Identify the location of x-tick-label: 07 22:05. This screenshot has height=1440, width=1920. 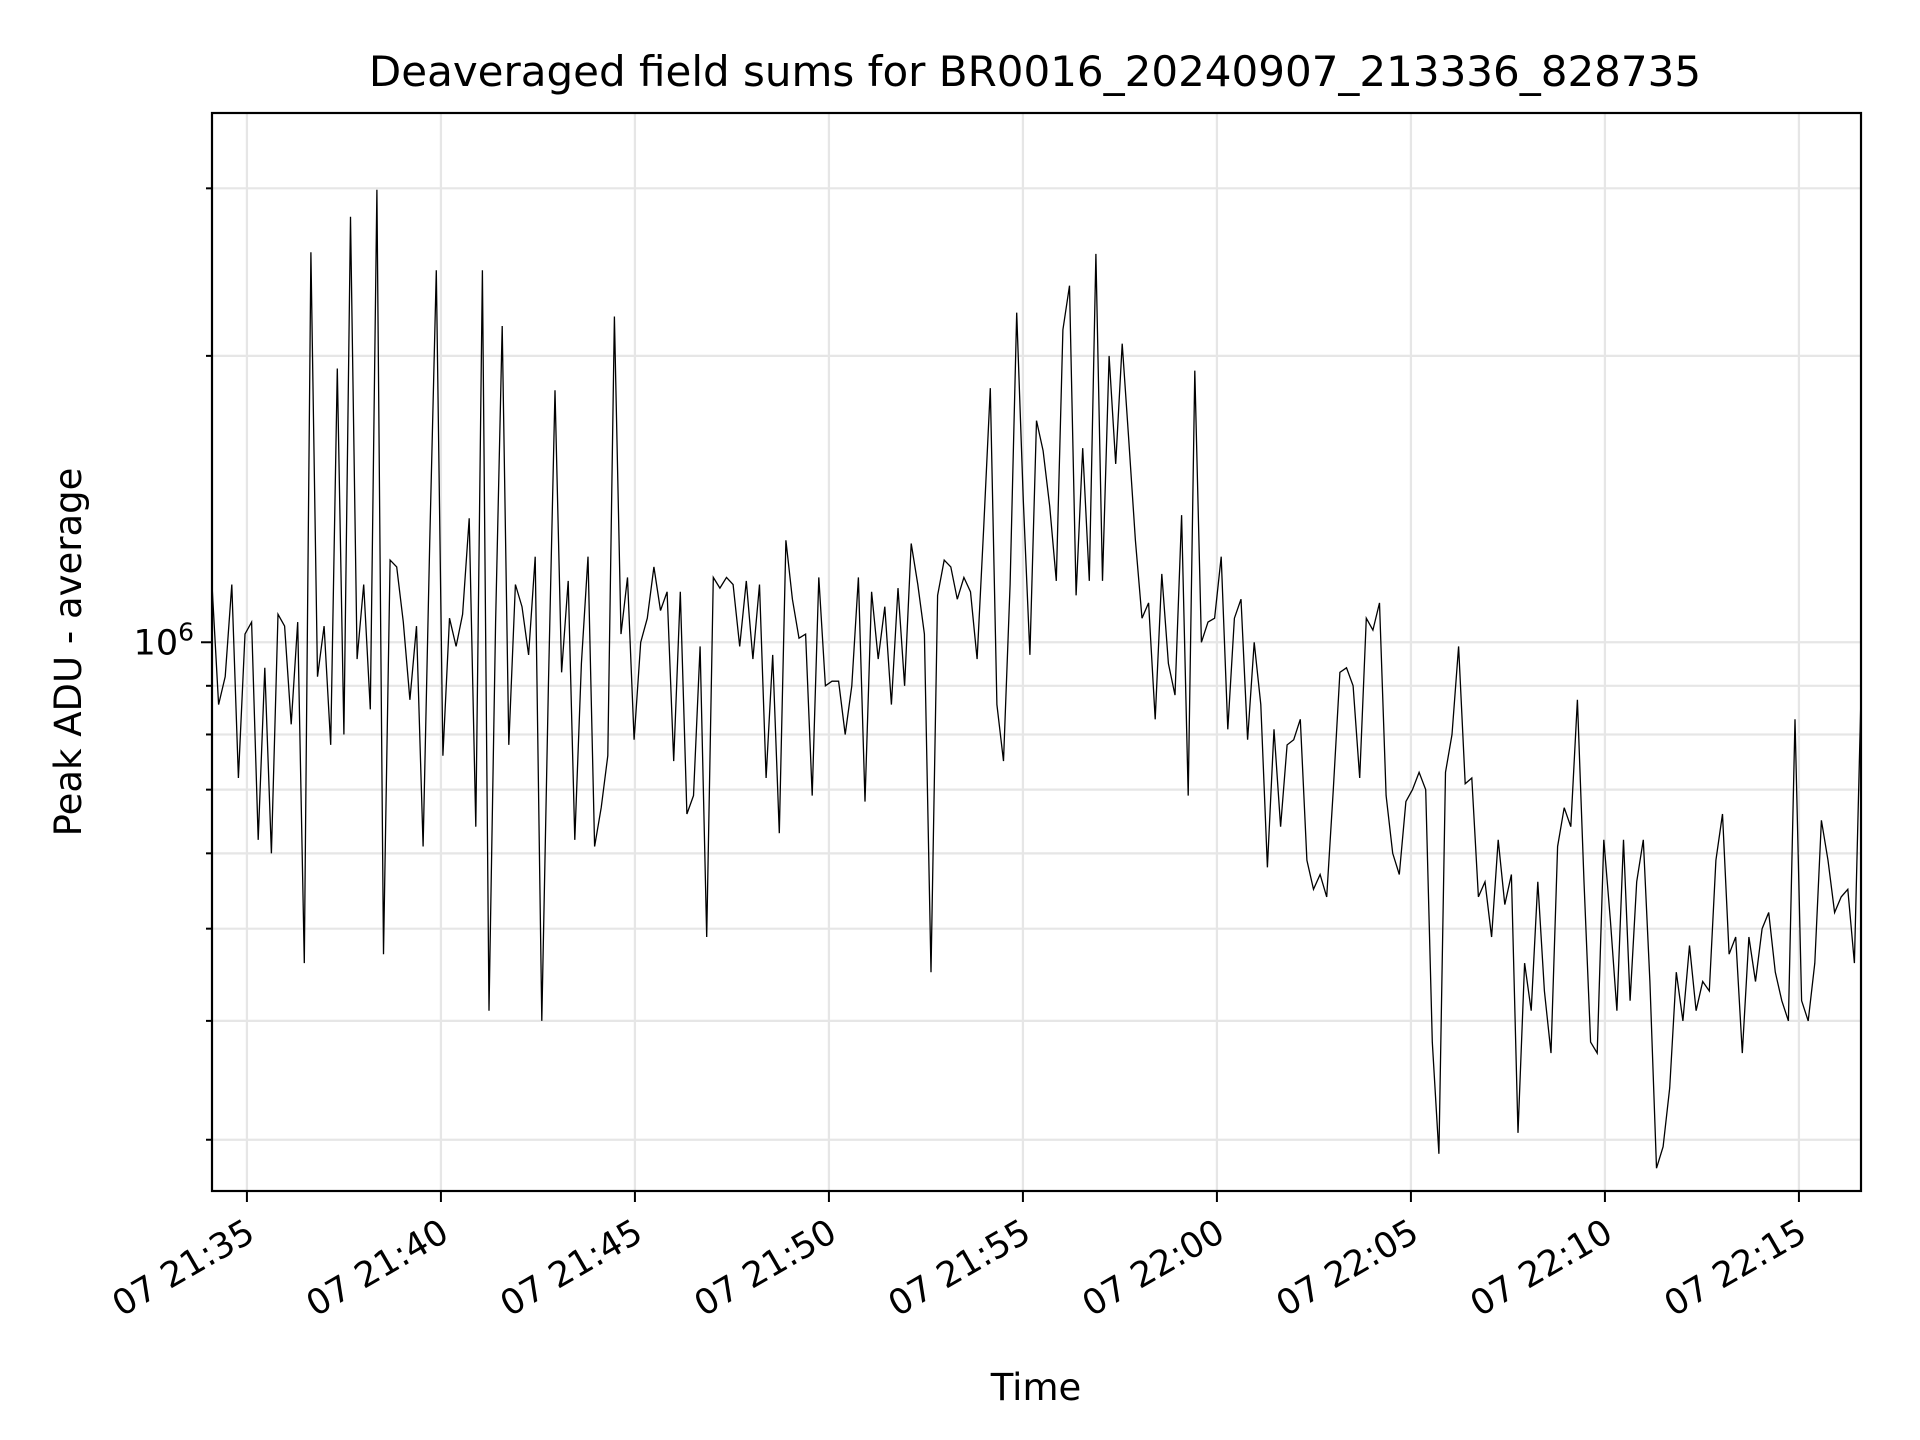
(1348, 1268).